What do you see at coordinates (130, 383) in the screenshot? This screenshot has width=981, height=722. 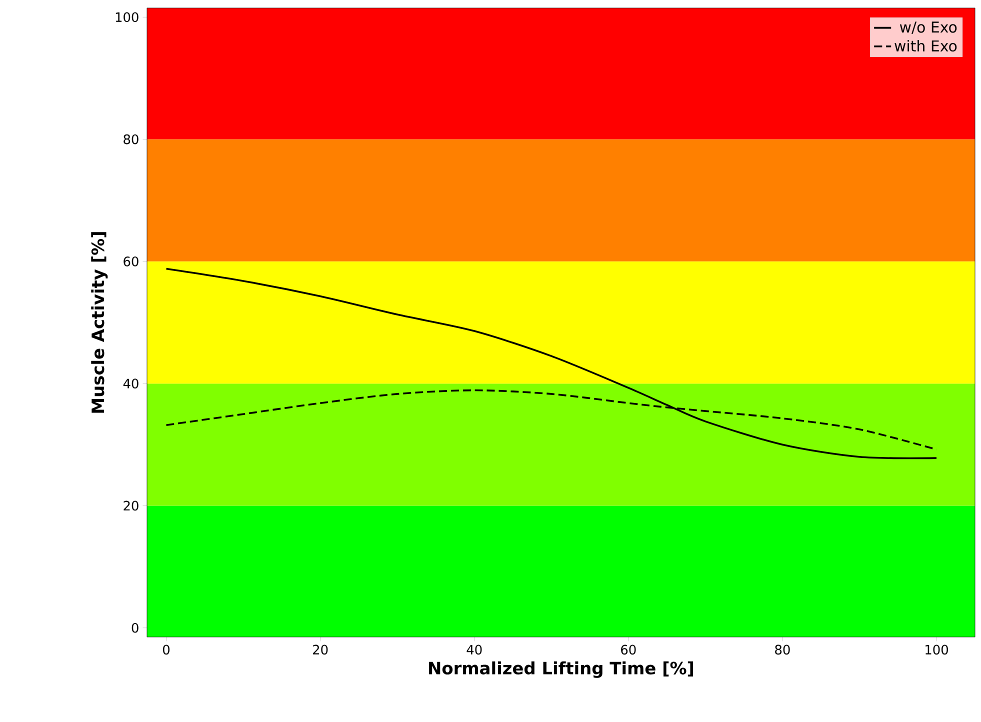 I see `y-tick-label: 40` at bounding box center [130, 383].